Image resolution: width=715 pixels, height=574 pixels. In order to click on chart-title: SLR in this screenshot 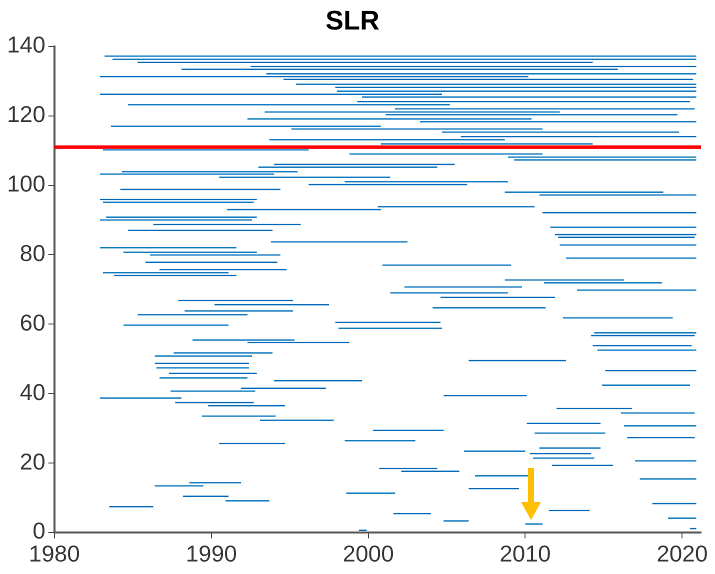, I will do `click(353, 21)`.